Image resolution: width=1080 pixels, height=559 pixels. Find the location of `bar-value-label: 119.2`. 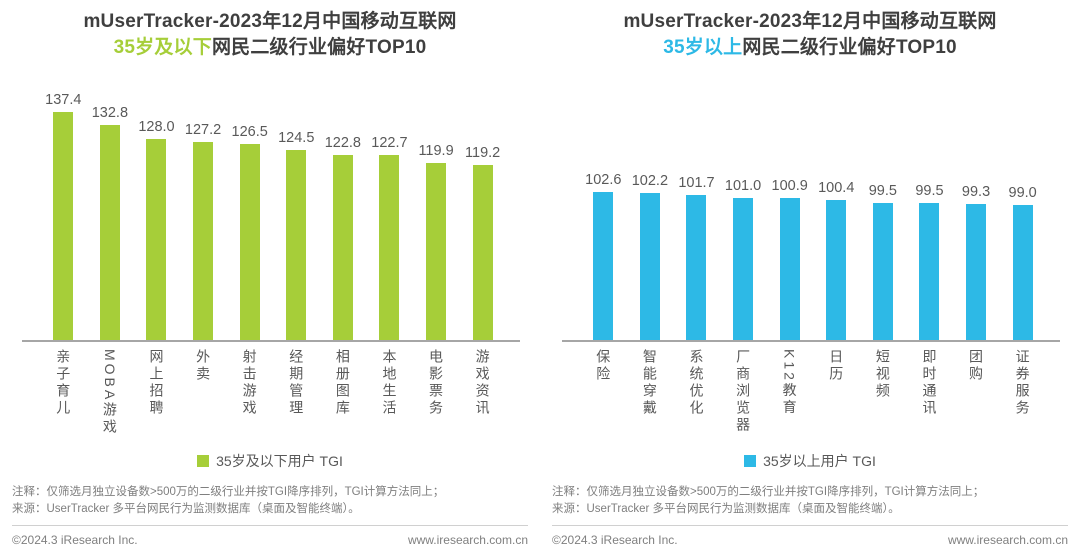

bar-value-label: 119.2 is located at coordinates (483, 153).